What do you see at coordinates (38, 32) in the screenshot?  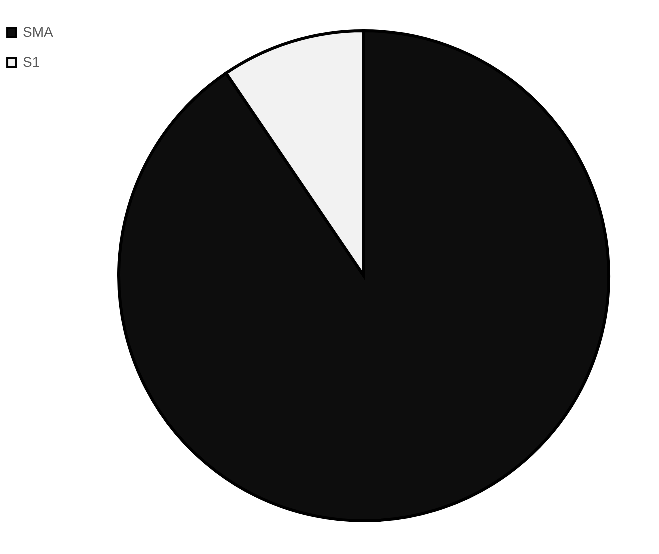 I see `legend-label: SMA` at bounding box center [38, 32].